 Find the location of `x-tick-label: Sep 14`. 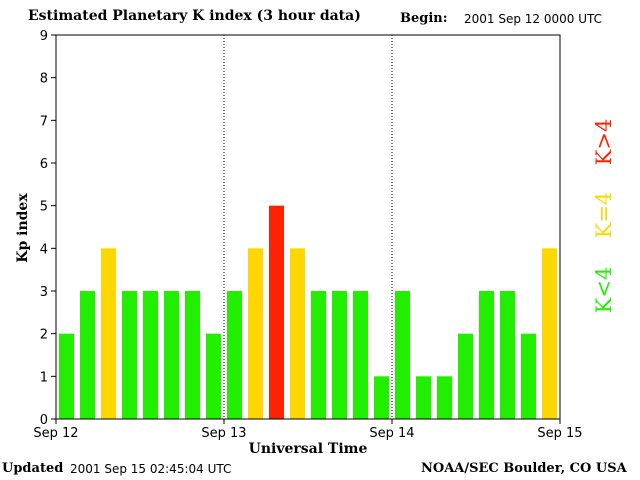

x-tick-label: Sep 14 is located at coordinates (391, 433).